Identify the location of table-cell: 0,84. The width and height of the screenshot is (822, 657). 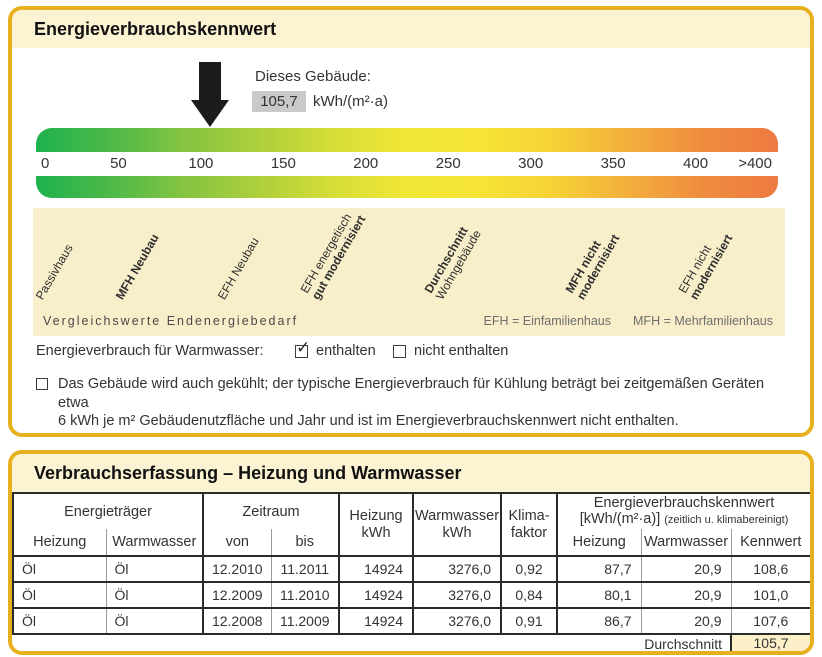
(529, 595).